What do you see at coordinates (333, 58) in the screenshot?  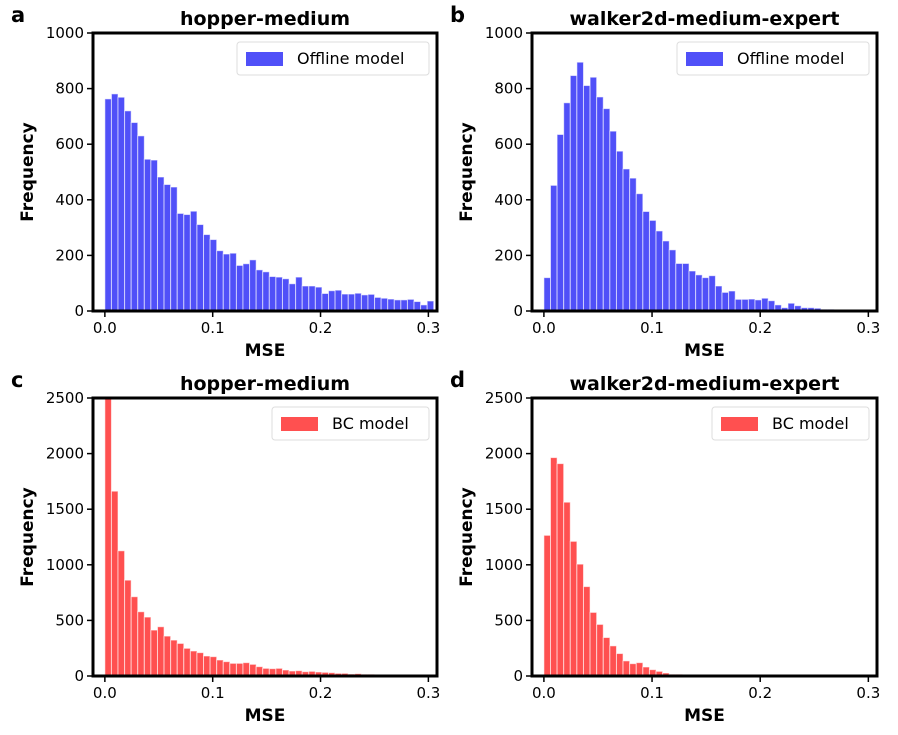 I see `legend-box` at bounding box center [333, 58].